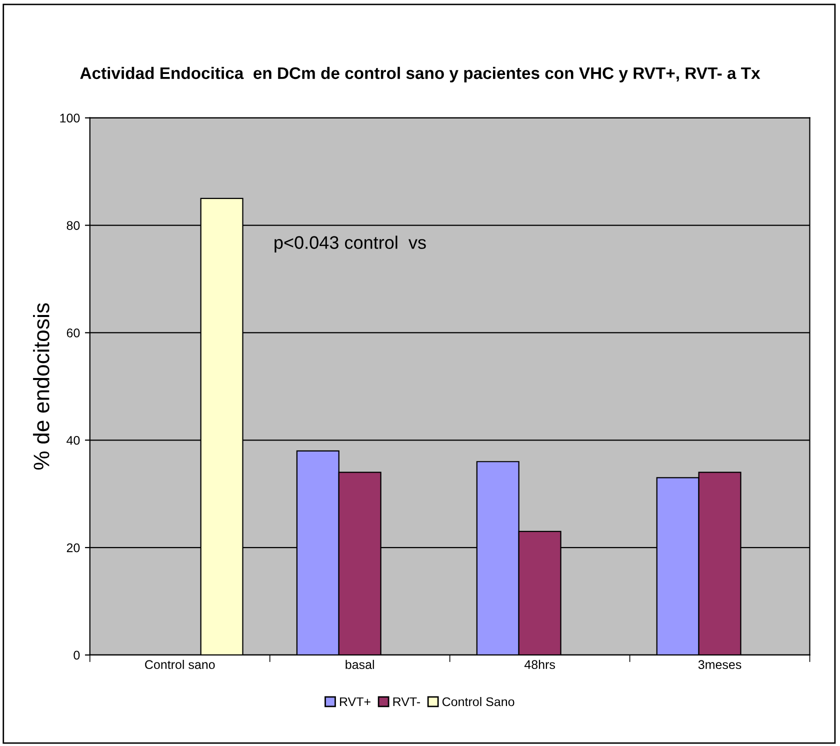 This screenshot has height=746, width=840. I want to click on legend-label: RVT+, so click(355, 701).